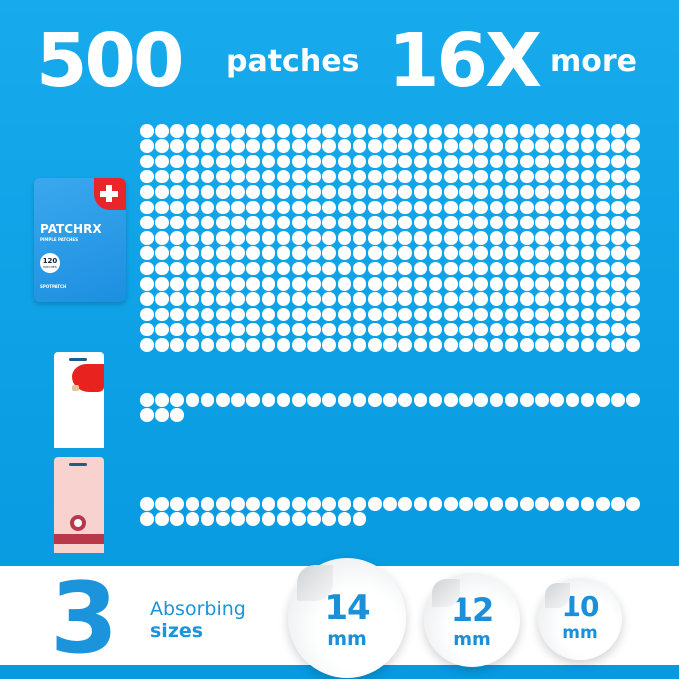 This screenshot has width=679, height=679. Describe the element at coordinates (472, 620) in the screenshot. I see `size-sticker-12mm: 12 mm` at that location.